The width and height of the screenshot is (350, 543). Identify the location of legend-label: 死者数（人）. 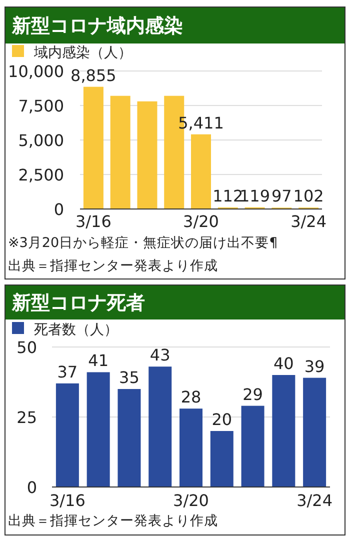
(76, 330).